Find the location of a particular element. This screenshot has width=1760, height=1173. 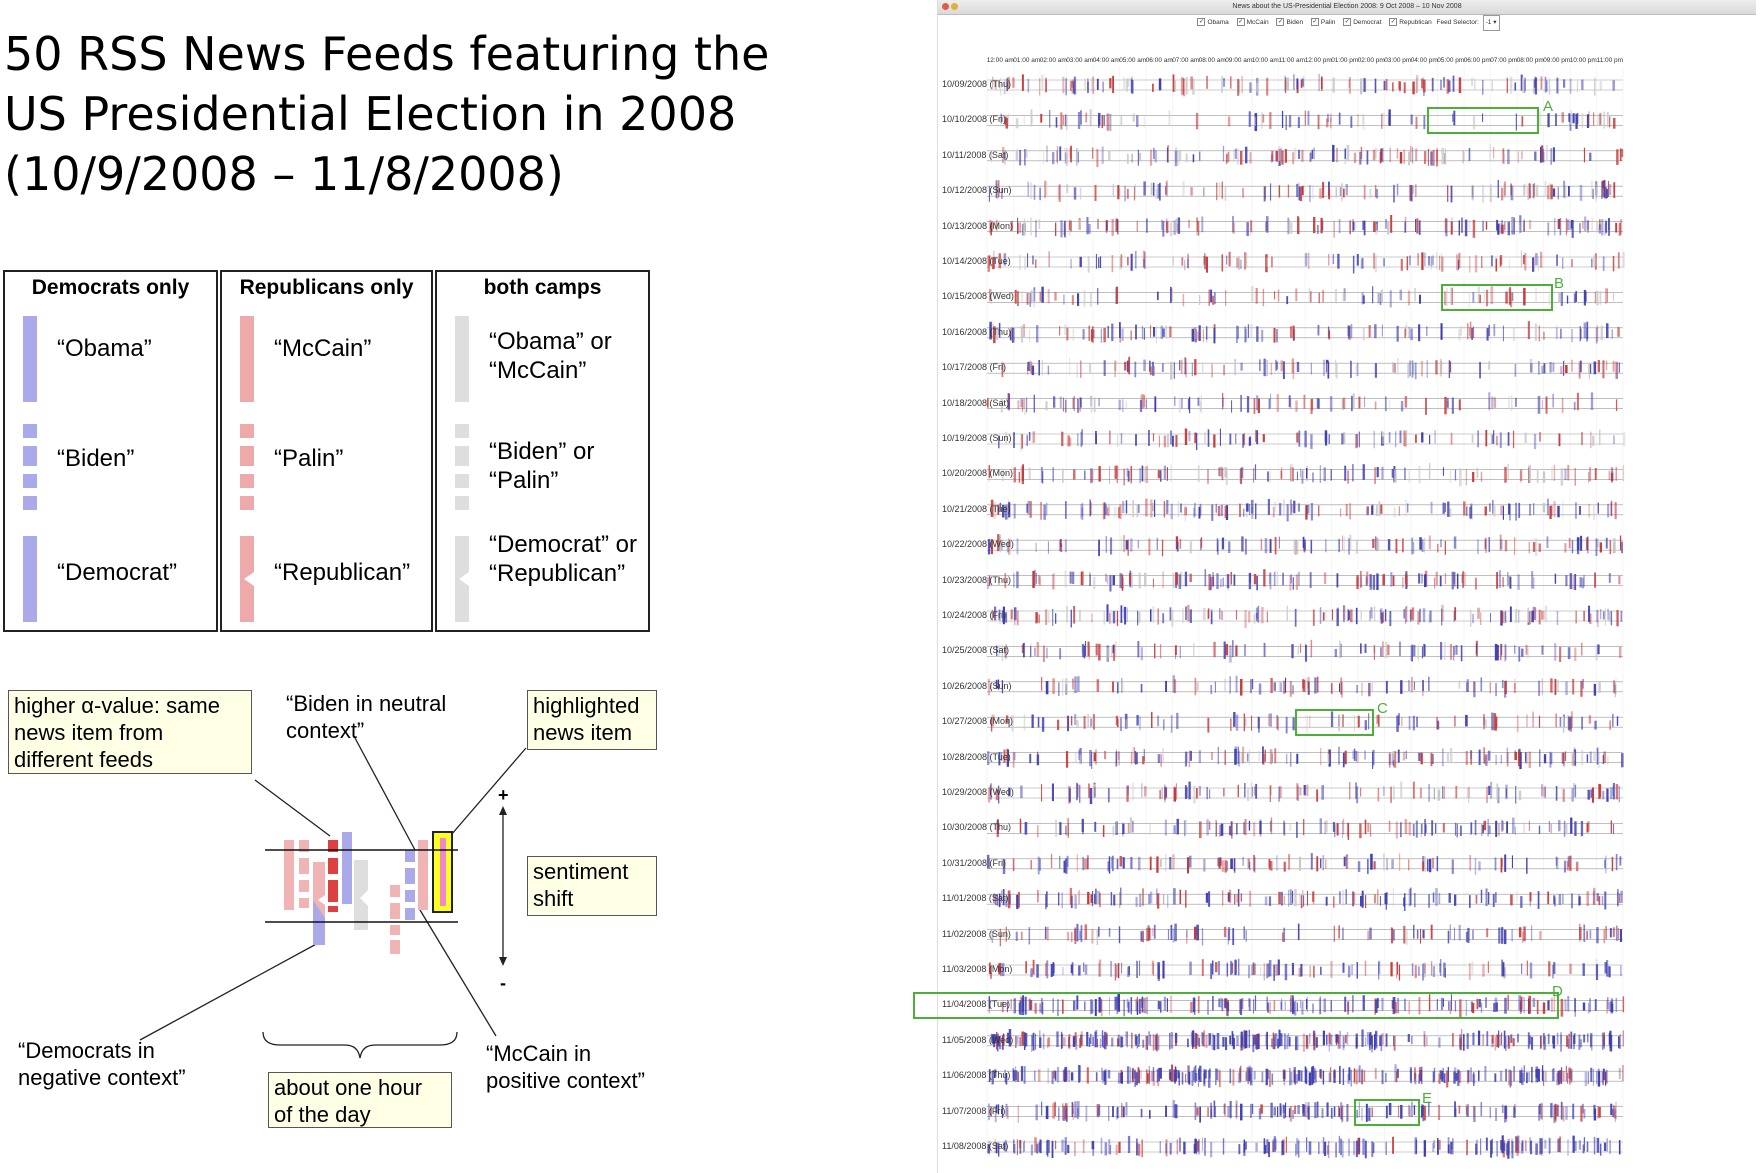

checkbox-palin: ✓ Palin is located at coordinates (1323, 22).